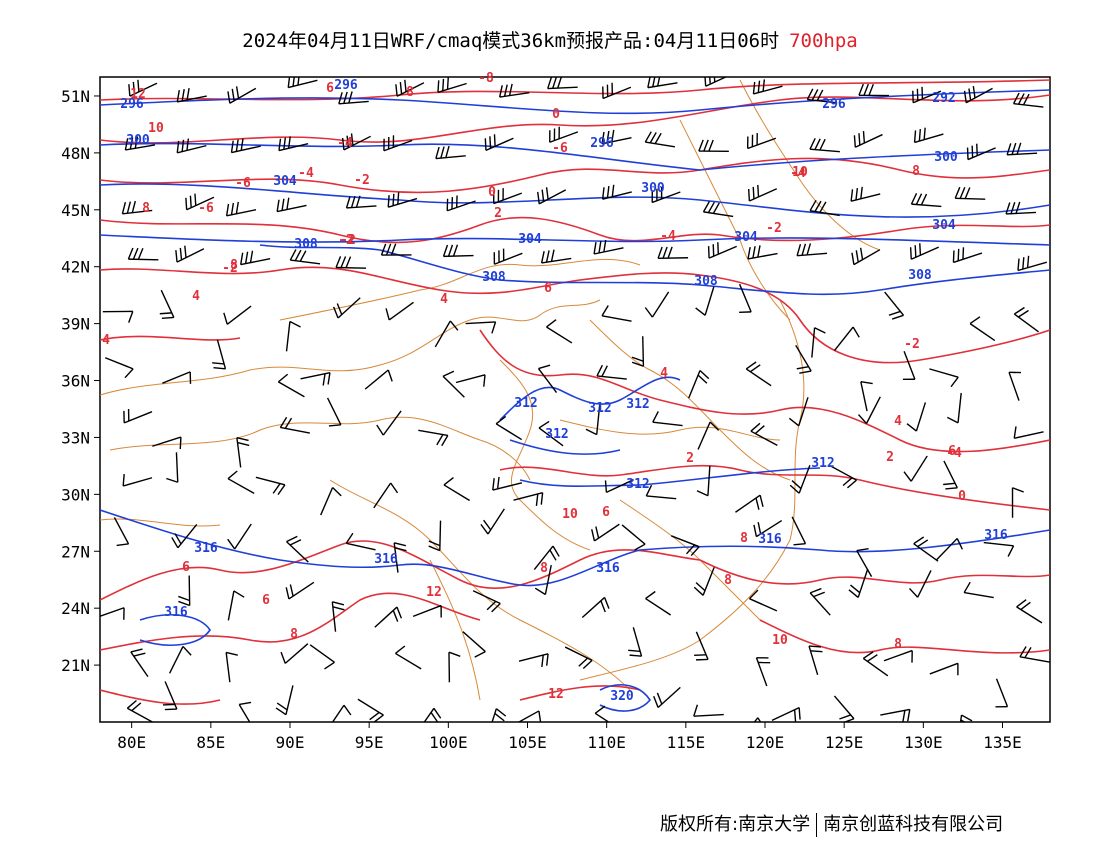  What do you see at coordinates (913, 824) in the screenshot?
I see `copyright-partner: 南京创蓝科技有限公司` at bounding box center [913, 824].